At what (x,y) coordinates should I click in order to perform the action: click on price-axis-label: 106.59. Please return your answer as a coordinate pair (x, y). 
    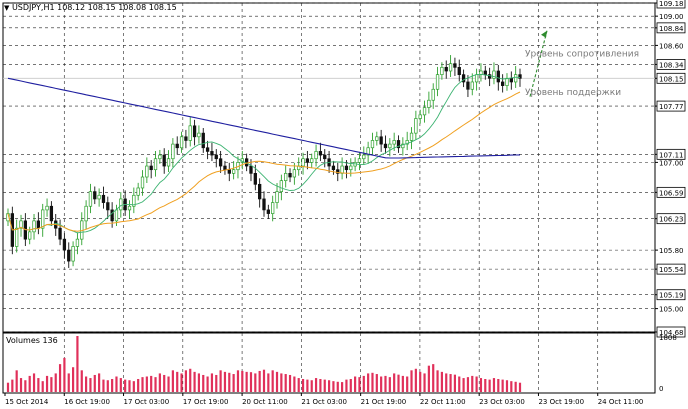
    Looking at the image, I should click on (671, 193).